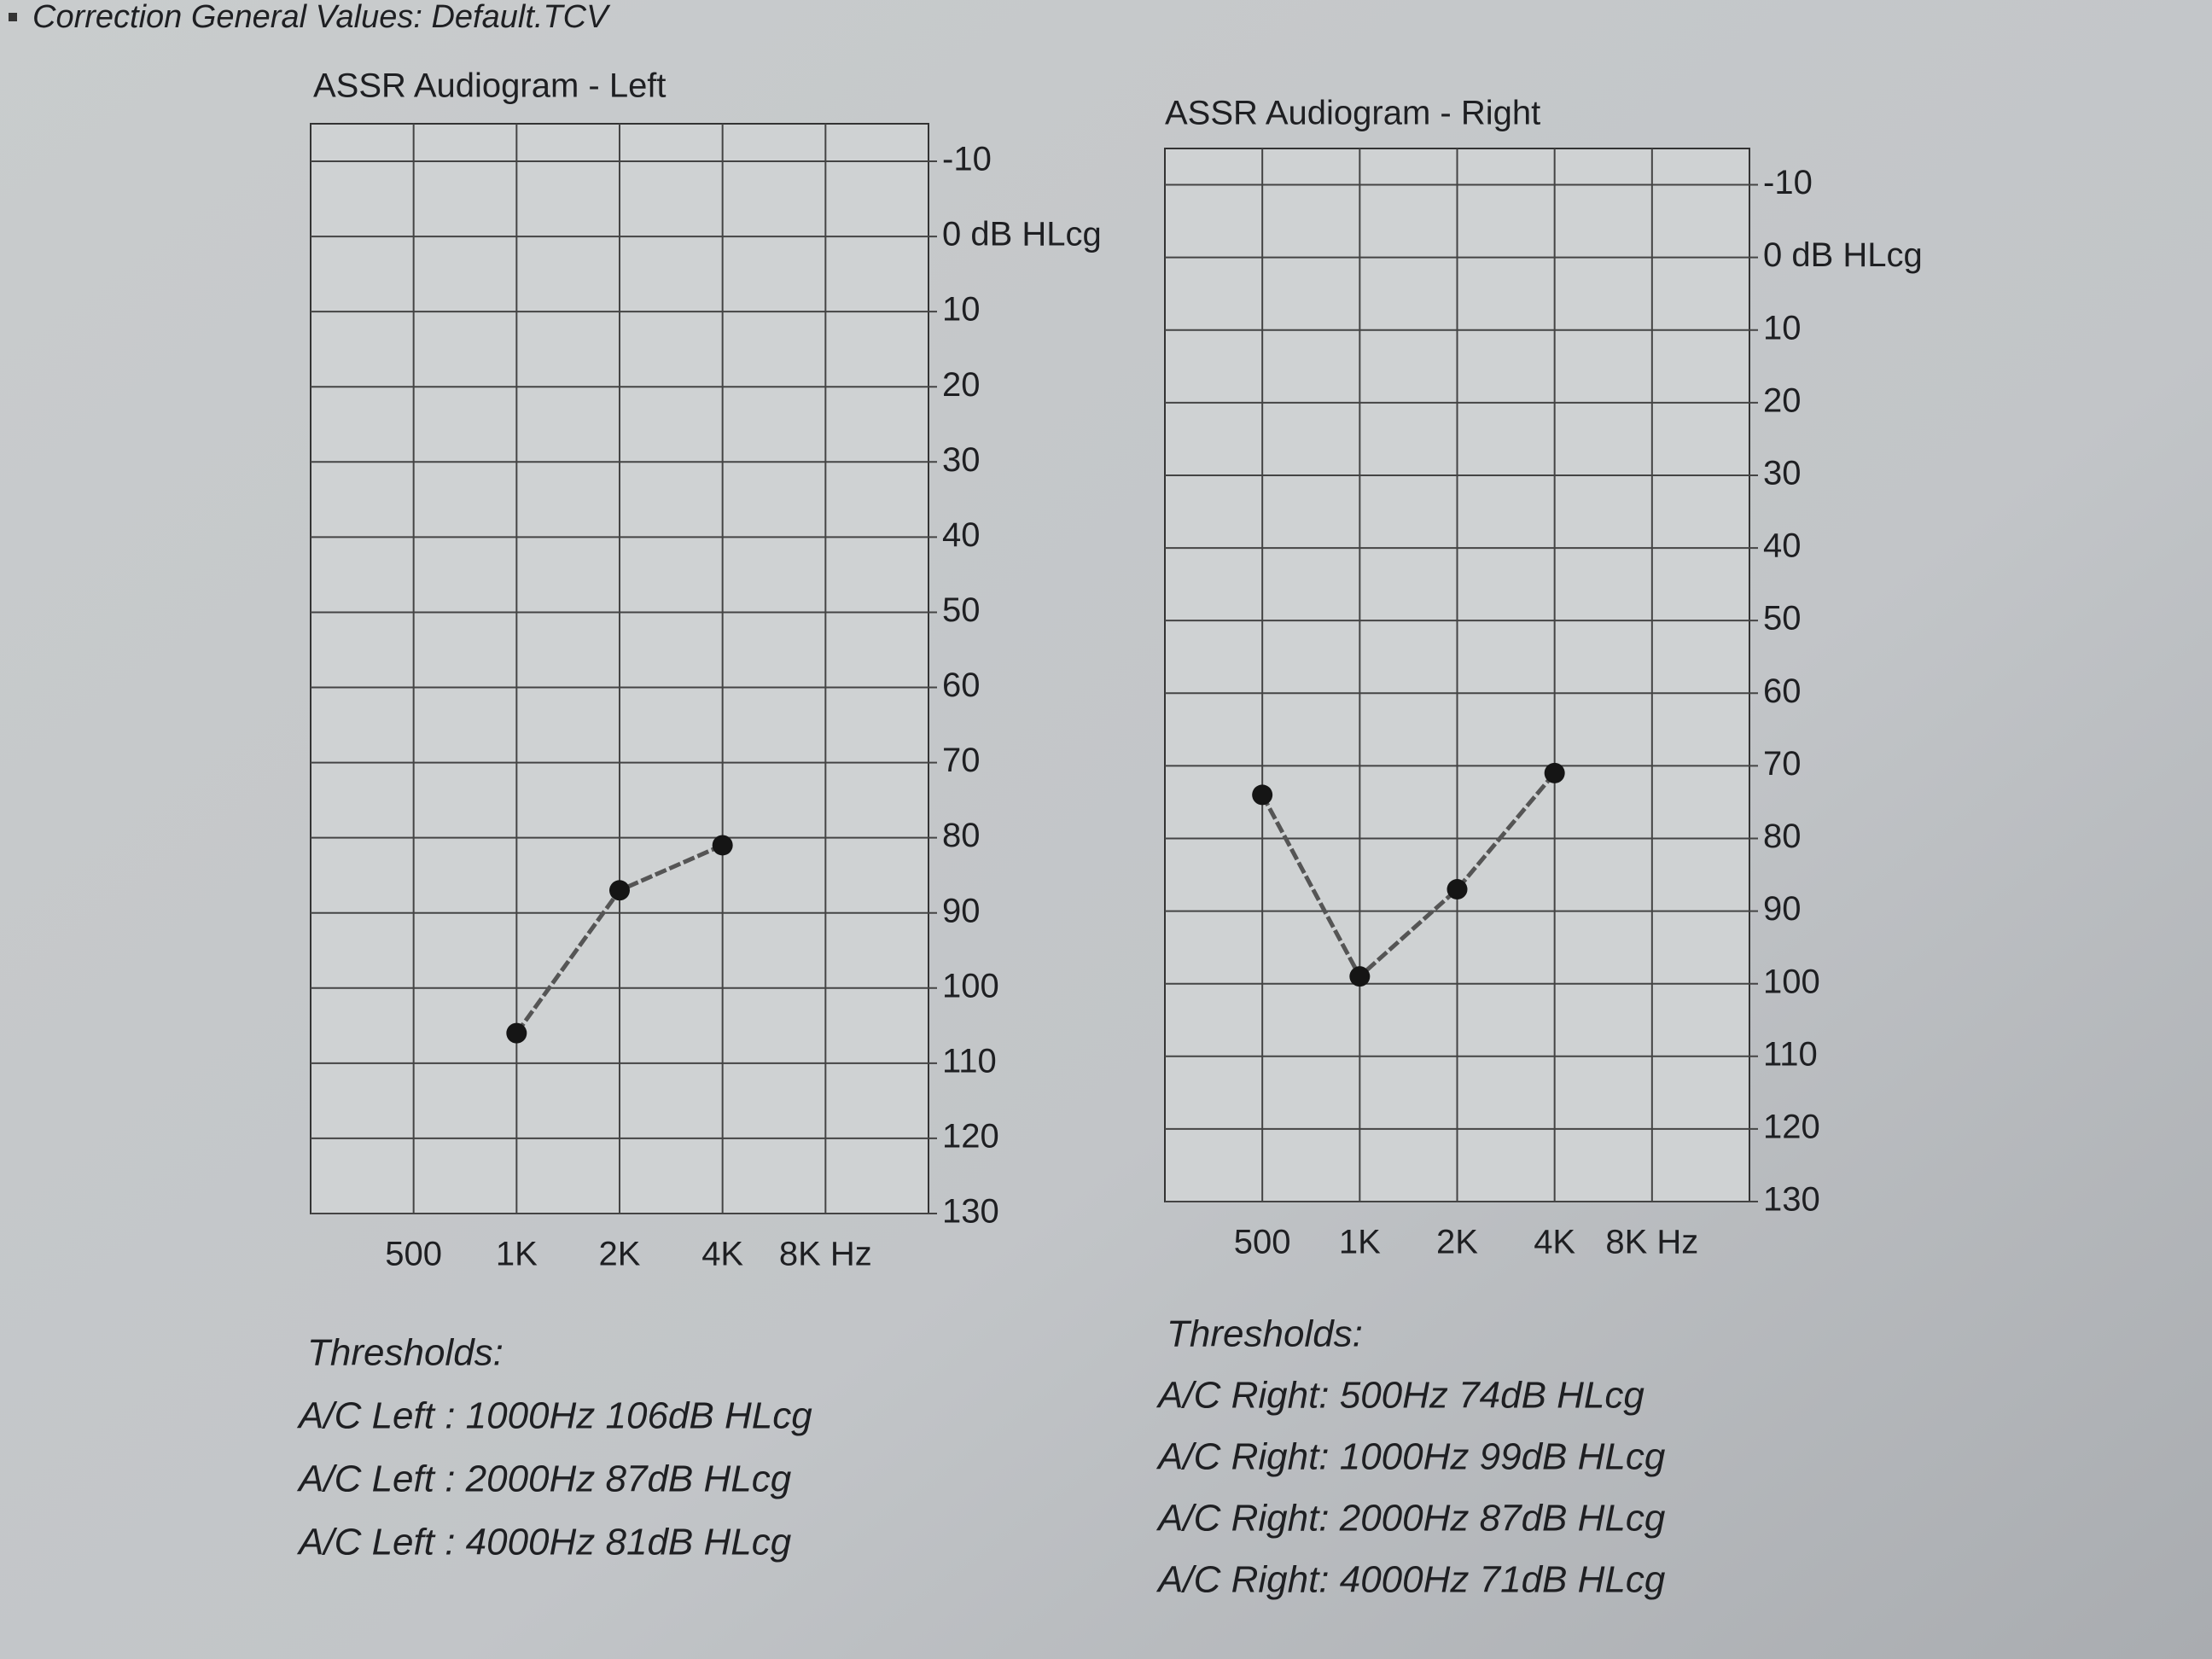 Image resolution: width=2212 pixels, height=1659 pixels. What do you see at coordinates (1408, 876) in the screenshot?
I see `series-line` at bounding box center [1408, 876].